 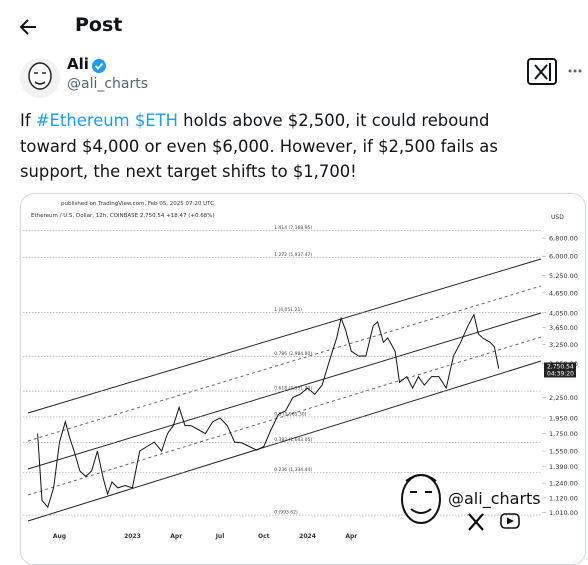 What do you see at coordinates (132, 536) in the screenshot?
I see `x-tick-label: 2023` at bounding box center [132, 536].